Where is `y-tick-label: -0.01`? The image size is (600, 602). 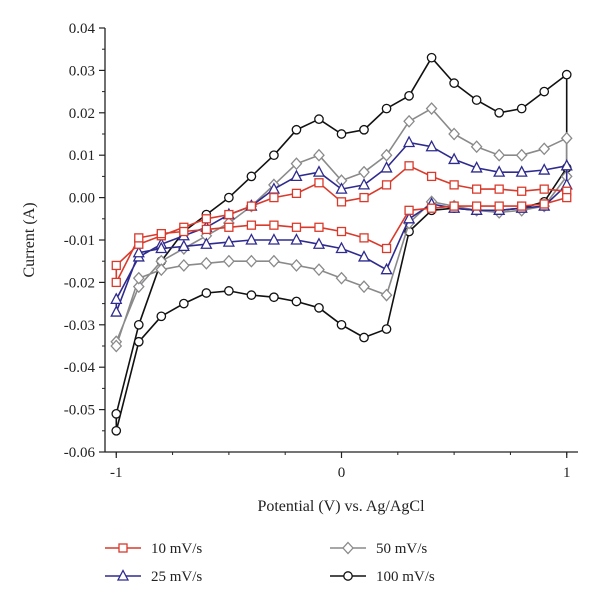
y-tick-label: -0.01 is located at coordinates (79, 241).